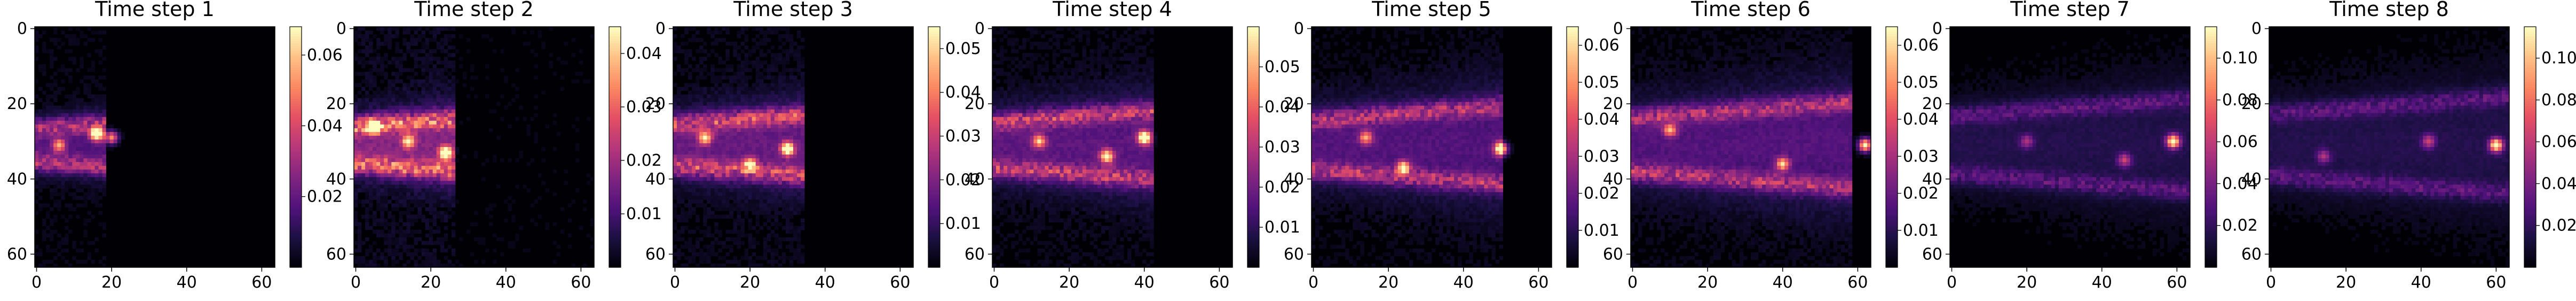 Image resolution: width=2576 pixels, height=301 pixels. What do you see at coordinates (635, 147) in the screenshot?
I see `colorbar: 0.010.020.030.04` at bounding box center [635, 147].